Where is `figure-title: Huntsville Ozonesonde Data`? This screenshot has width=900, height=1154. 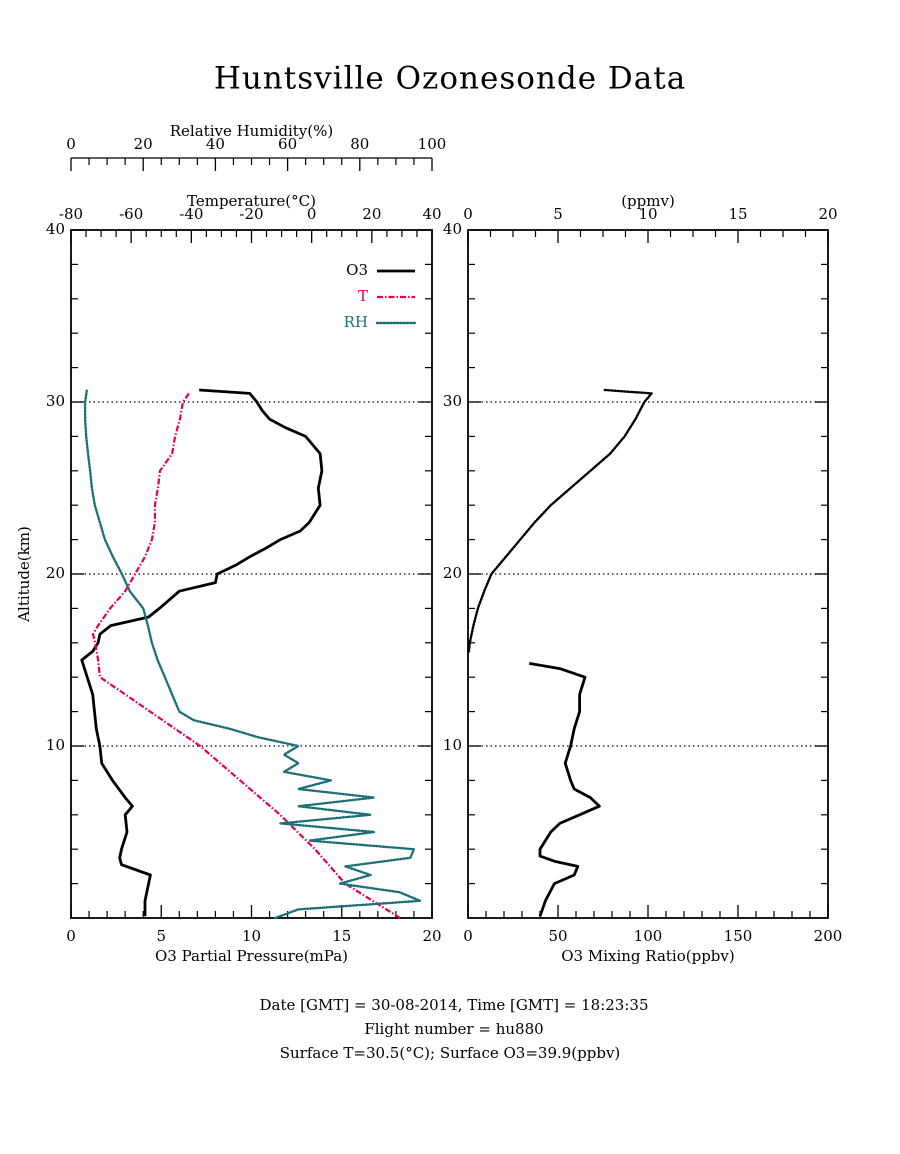
figure-title: Huntsville Ozonesonde Data is located at coordinates (450, 79).